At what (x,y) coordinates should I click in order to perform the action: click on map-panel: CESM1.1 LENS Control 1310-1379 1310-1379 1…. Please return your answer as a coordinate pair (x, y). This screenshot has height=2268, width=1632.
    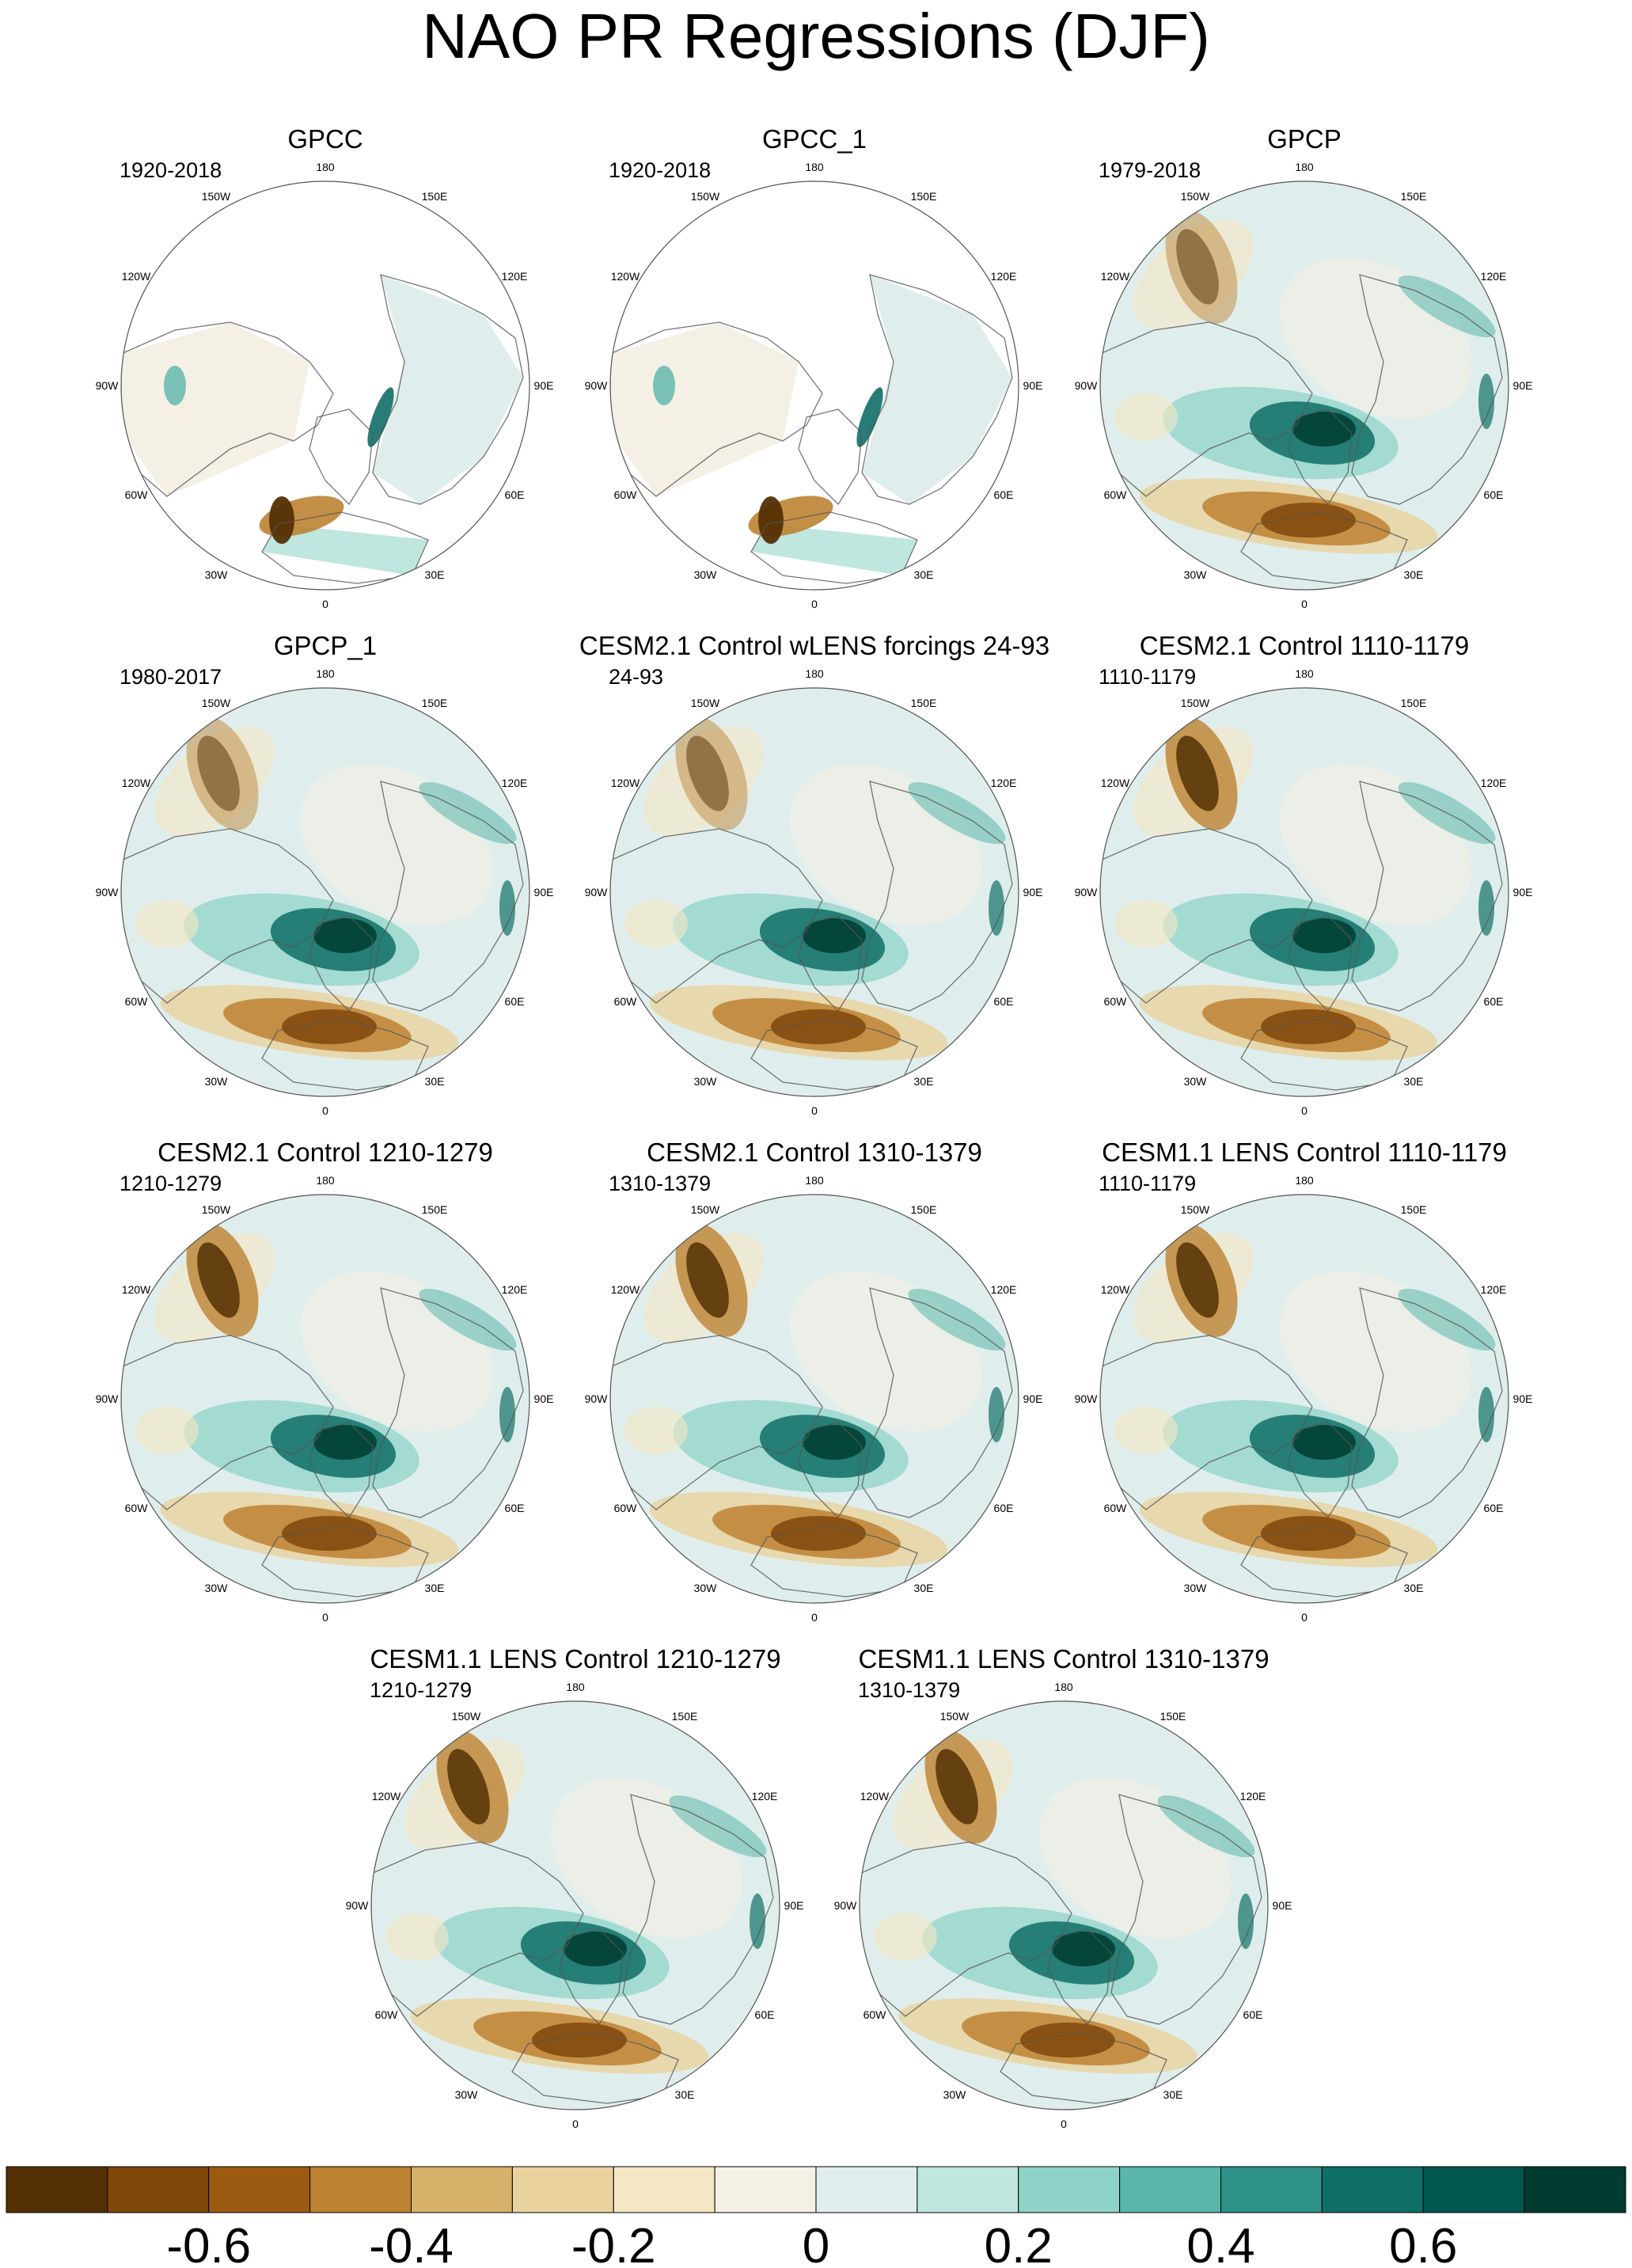
    Looking at the image, I should click on (1063, 1887).